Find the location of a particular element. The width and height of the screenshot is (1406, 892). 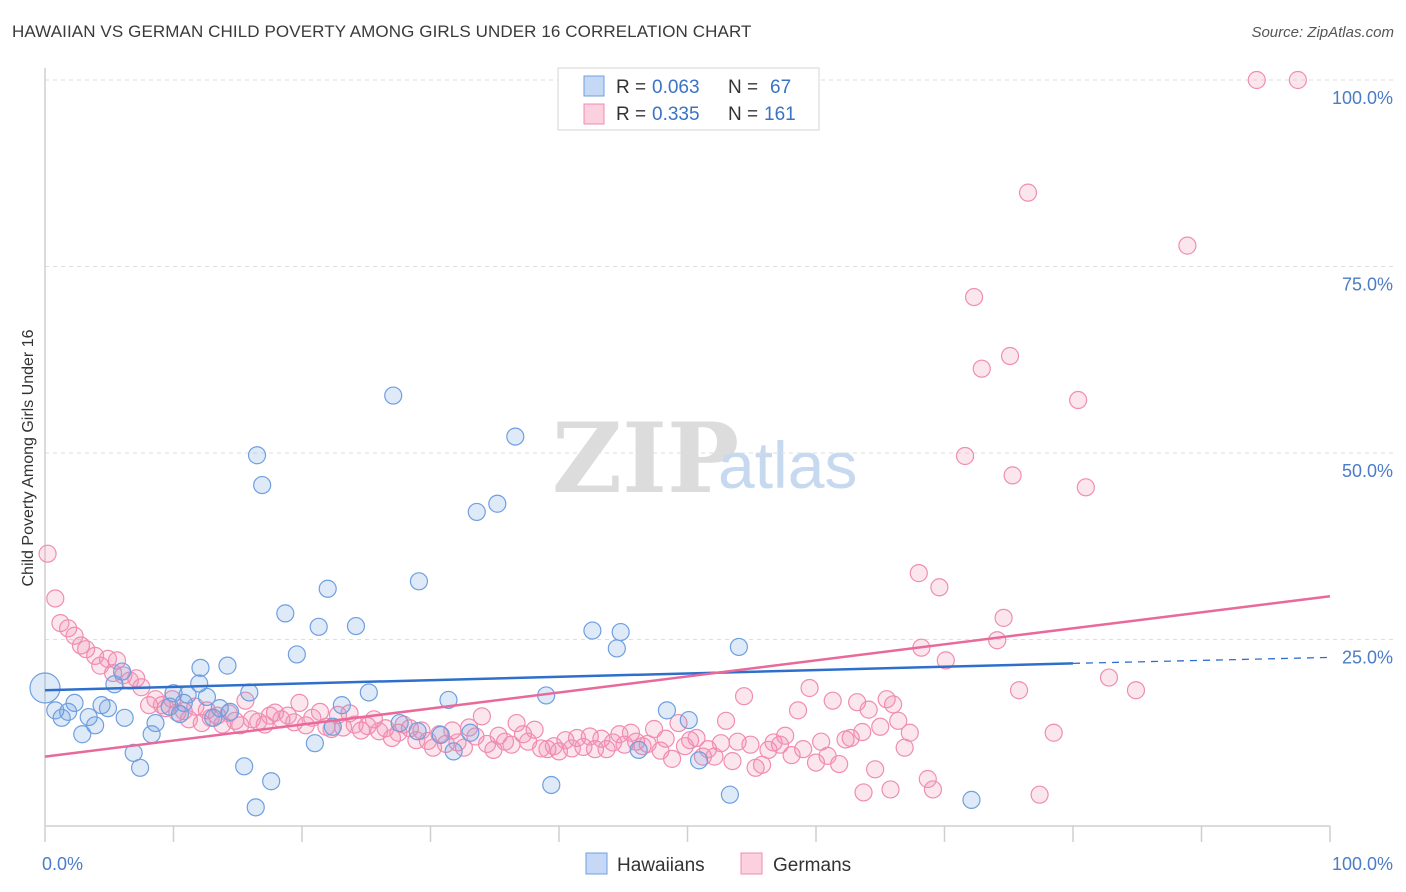

watermark: ZIP atlas is located at coordinates (704, 458).